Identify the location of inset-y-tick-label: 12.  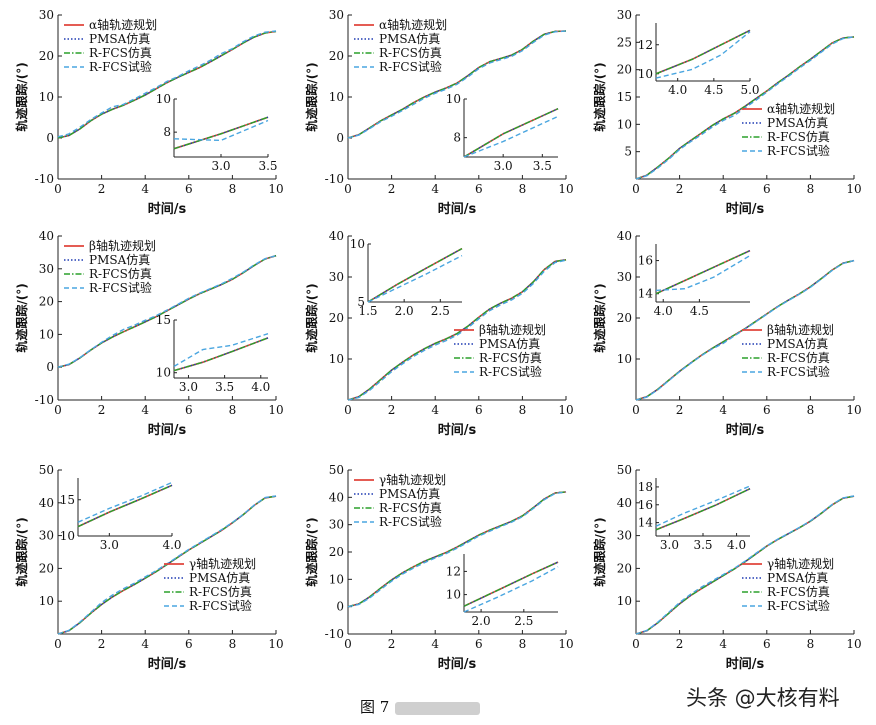
(645, 45).